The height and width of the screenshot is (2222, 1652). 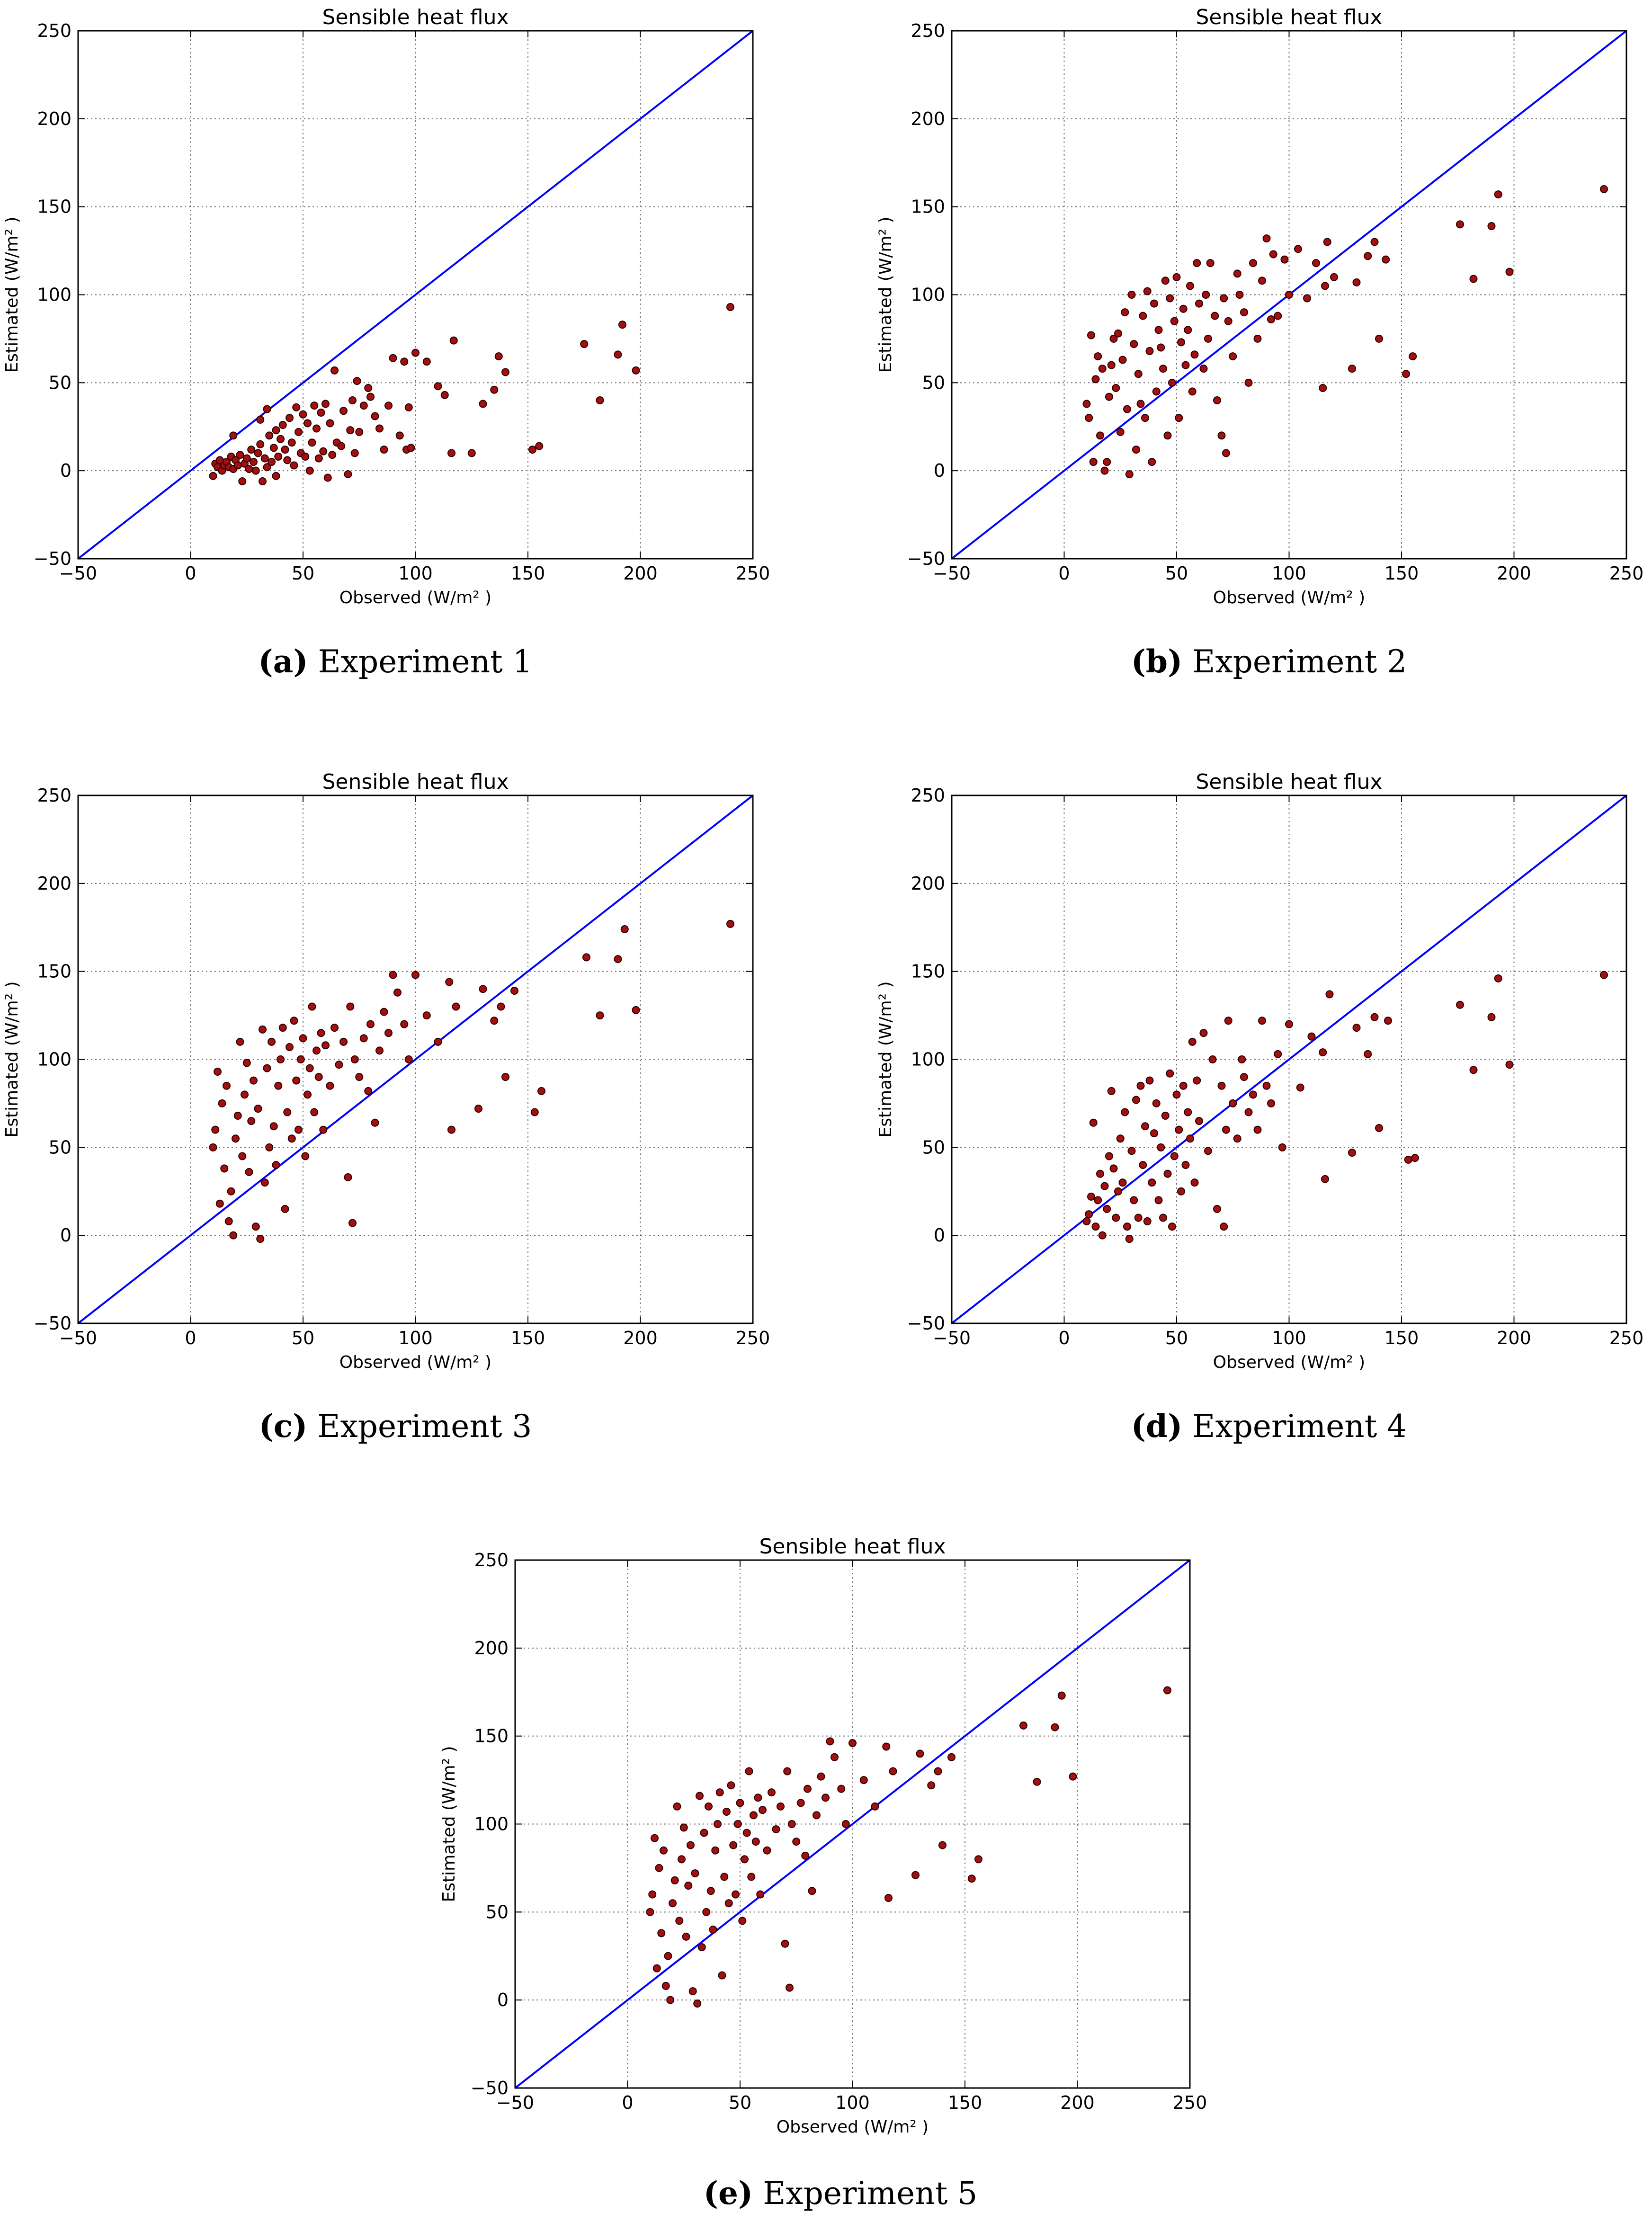 What do you see at coordinates (1299, 661) in the screenshot?
I see `caption-text: Experiment 2` at bounding box center [1299, 661].